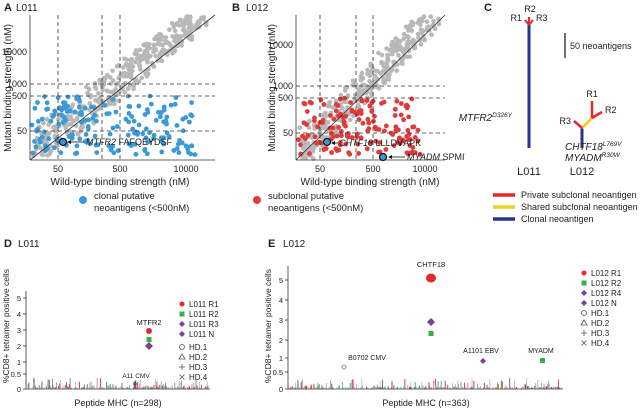 The height and width of the screenshot is (413, 640). What do you see at coordinates (268, 326) in the screenshot?
I see `ylabel-e: %CD8+ tetramer positive cells` at bounding box center [268, 326].